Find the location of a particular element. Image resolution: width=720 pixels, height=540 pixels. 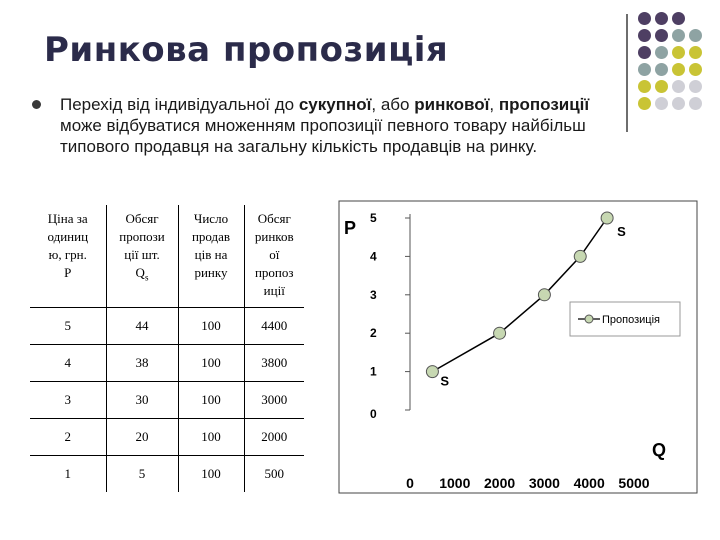

table-header-cell: Ціна за одиниц ю, грн. P is located at coordinates (68, 256).